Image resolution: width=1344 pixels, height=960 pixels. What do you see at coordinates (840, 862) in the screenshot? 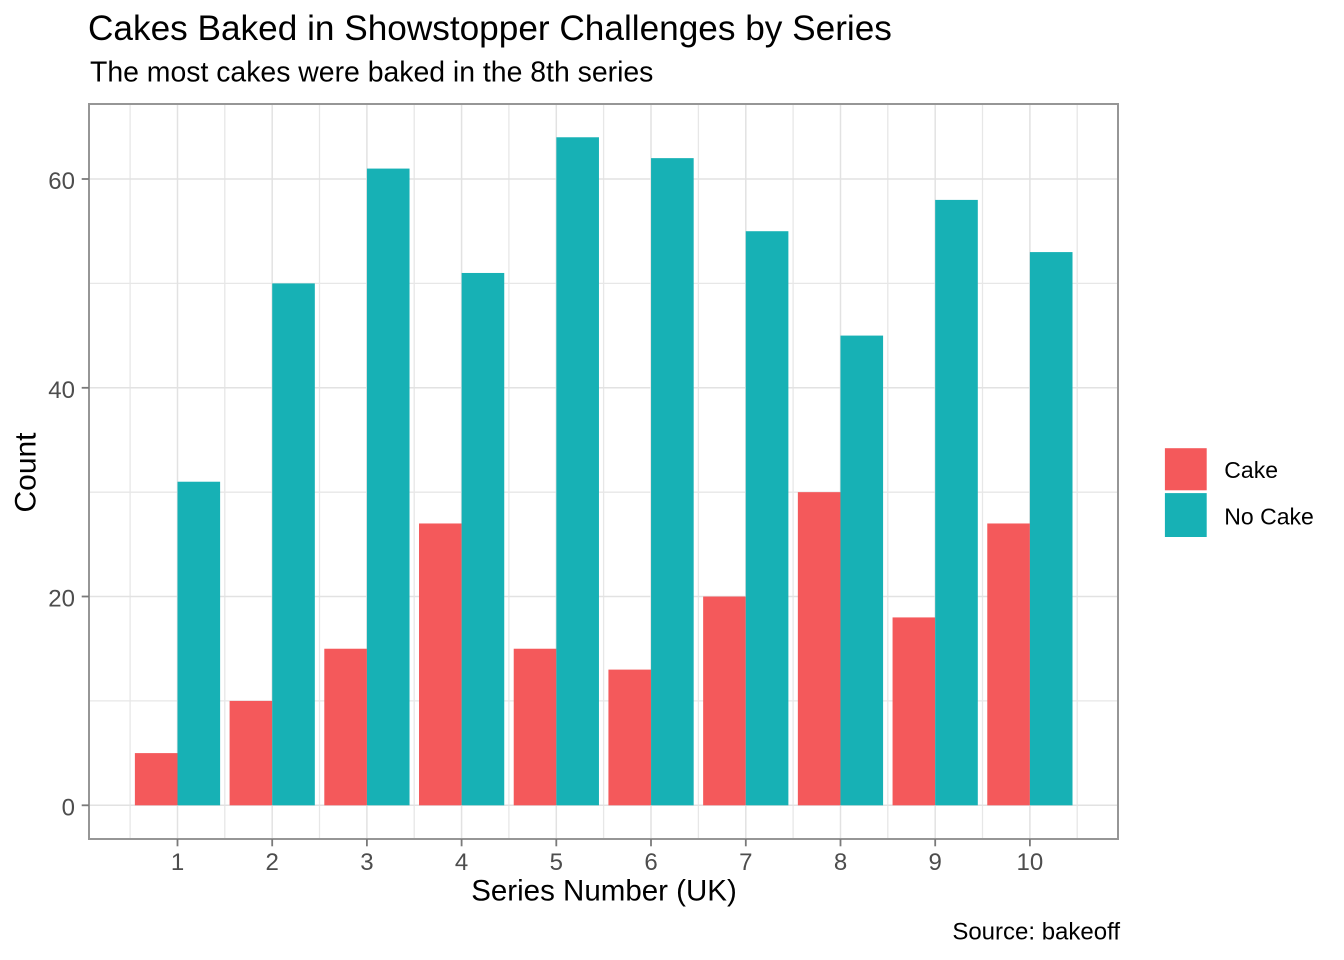
I see `svg-text: 8` at bounding box center [840, 862].